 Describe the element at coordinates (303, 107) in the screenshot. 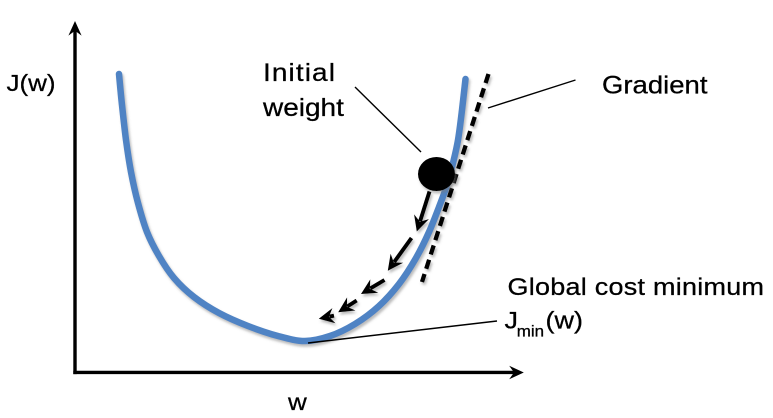

I see `svg-text: weight` at that location.